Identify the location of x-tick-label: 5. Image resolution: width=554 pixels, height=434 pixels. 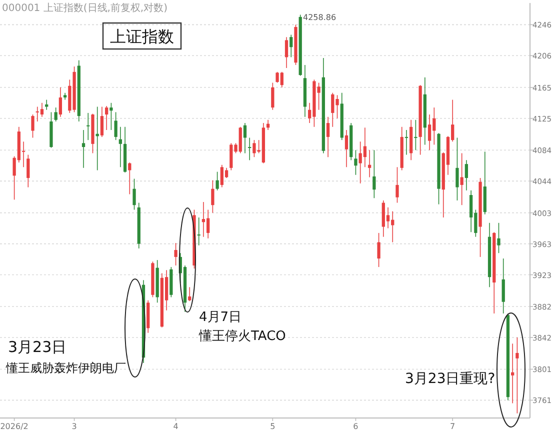
(273, 426).